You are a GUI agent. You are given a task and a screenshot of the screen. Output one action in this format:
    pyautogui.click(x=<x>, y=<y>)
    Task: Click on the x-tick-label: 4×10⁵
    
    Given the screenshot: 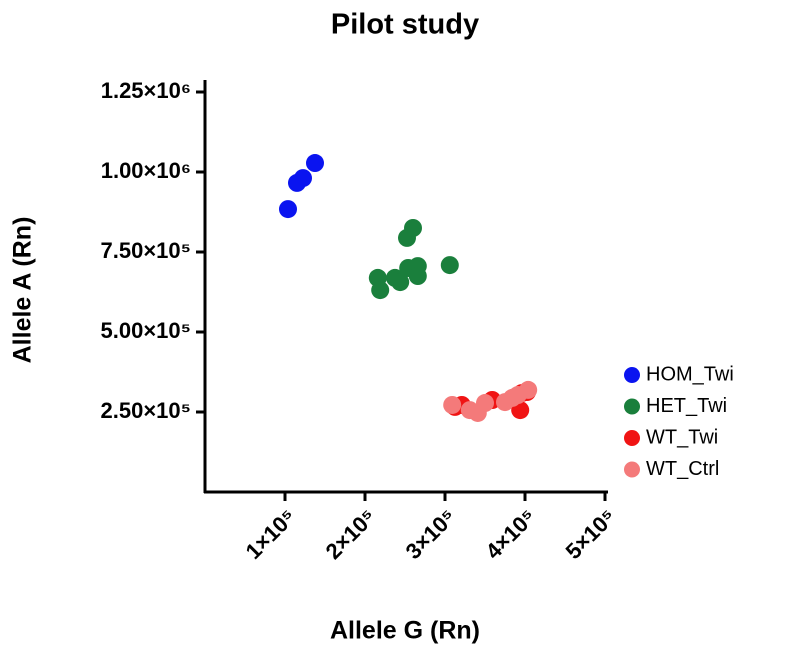 What is the action you would take?
    pyautogui.click(x=511, y=534)
    